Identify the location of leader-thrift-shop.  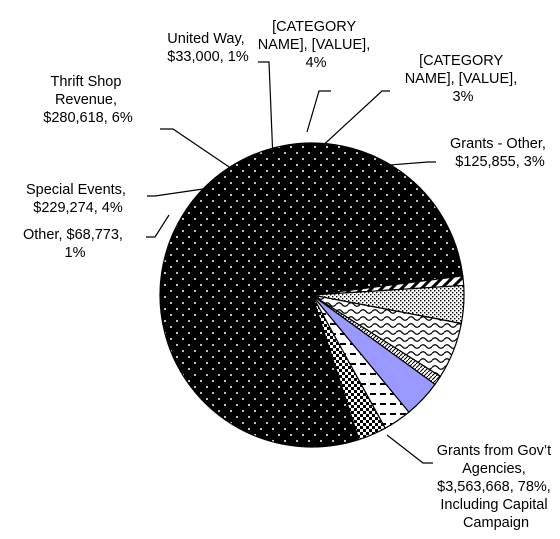
(201, 152).